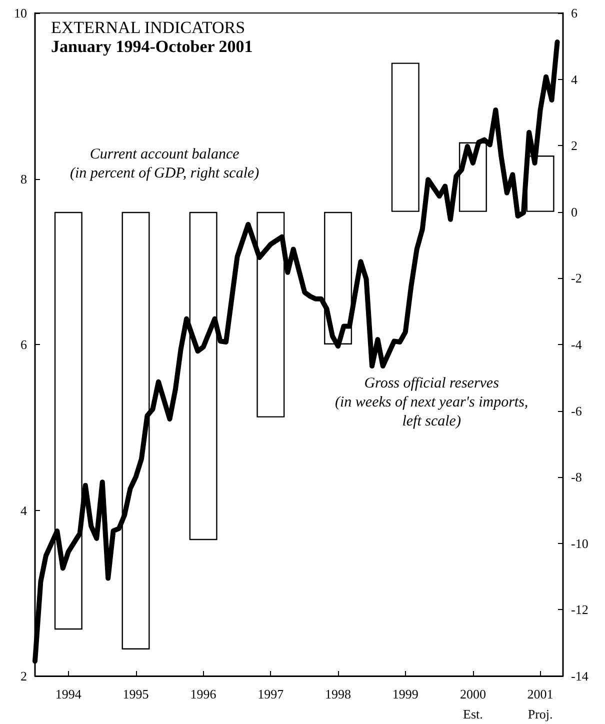 This screenshot has height=724, width=605. I want to click on y-tick-label: 8, so click(23, 178).